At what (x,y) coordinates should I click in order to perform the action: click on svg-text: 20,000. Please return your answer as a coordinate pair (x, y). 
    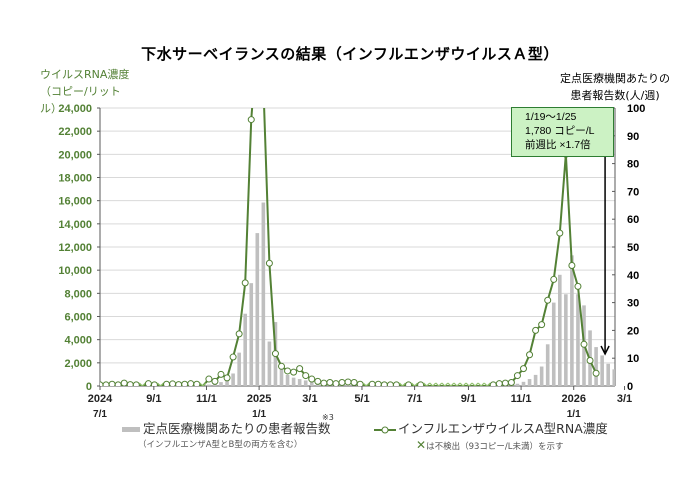
    Looking at the image, I should click on (75, 155).